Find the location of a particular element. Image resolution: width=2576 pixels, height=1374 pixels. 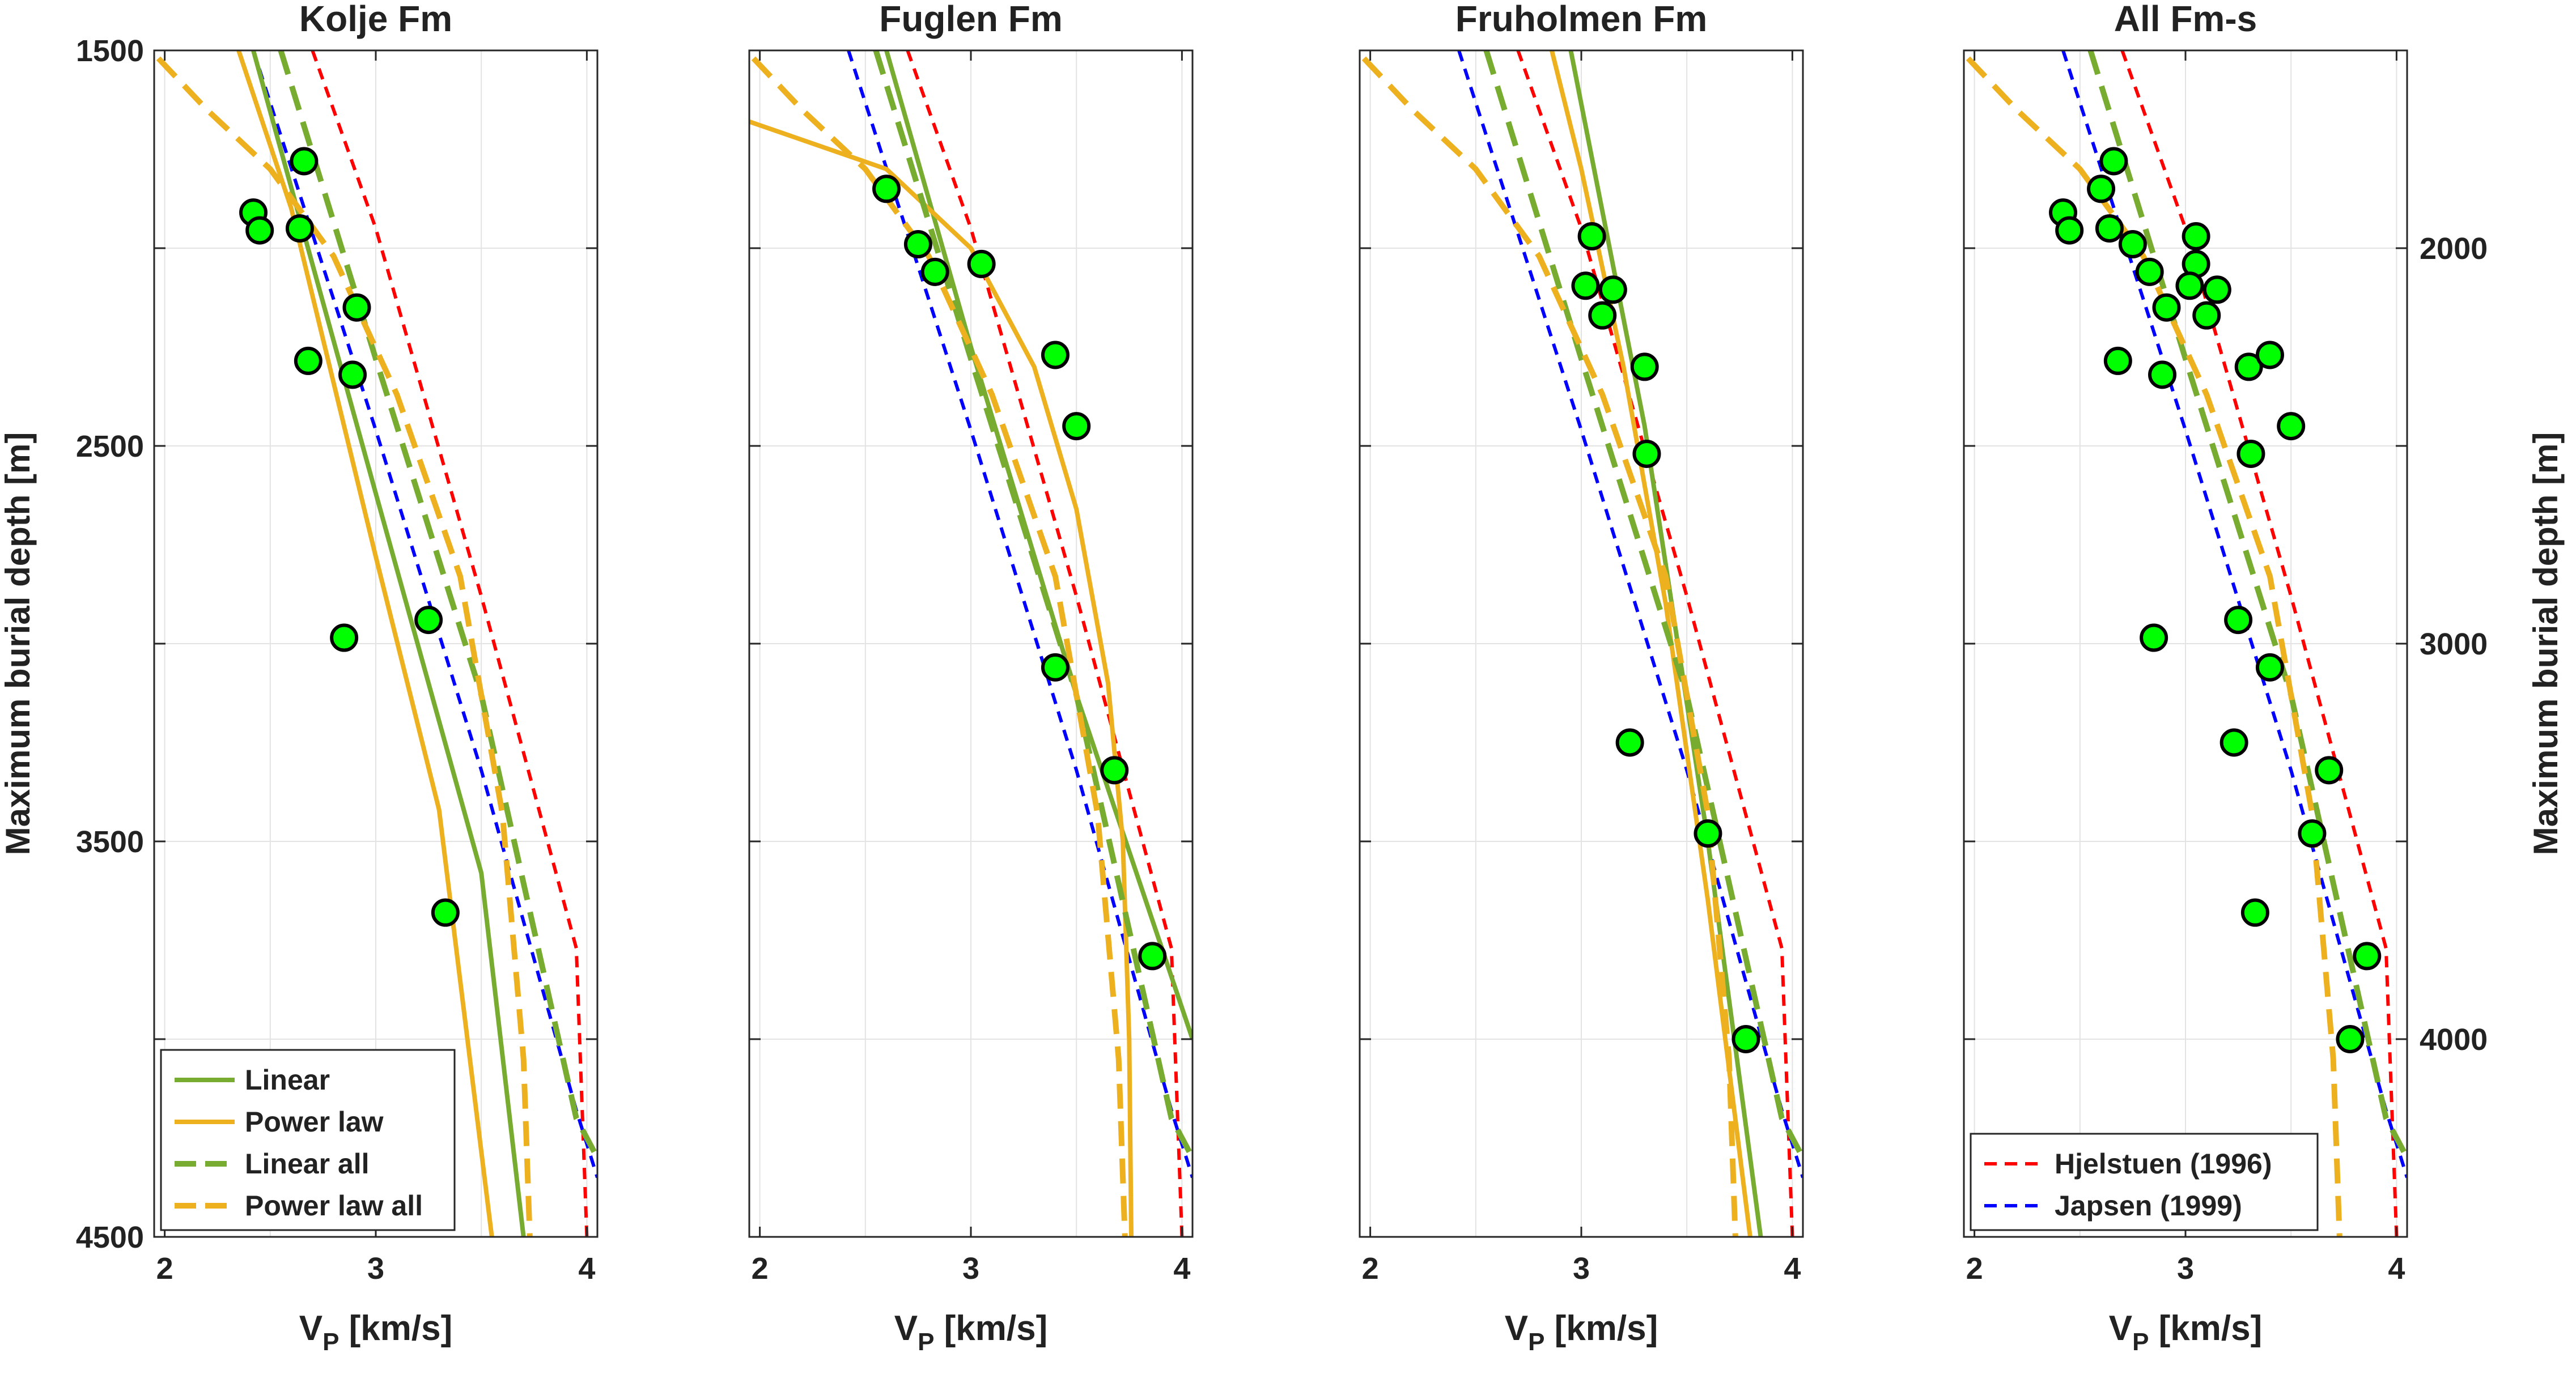

panel-title: Kolje Fm is located at coordinates (375, 19).